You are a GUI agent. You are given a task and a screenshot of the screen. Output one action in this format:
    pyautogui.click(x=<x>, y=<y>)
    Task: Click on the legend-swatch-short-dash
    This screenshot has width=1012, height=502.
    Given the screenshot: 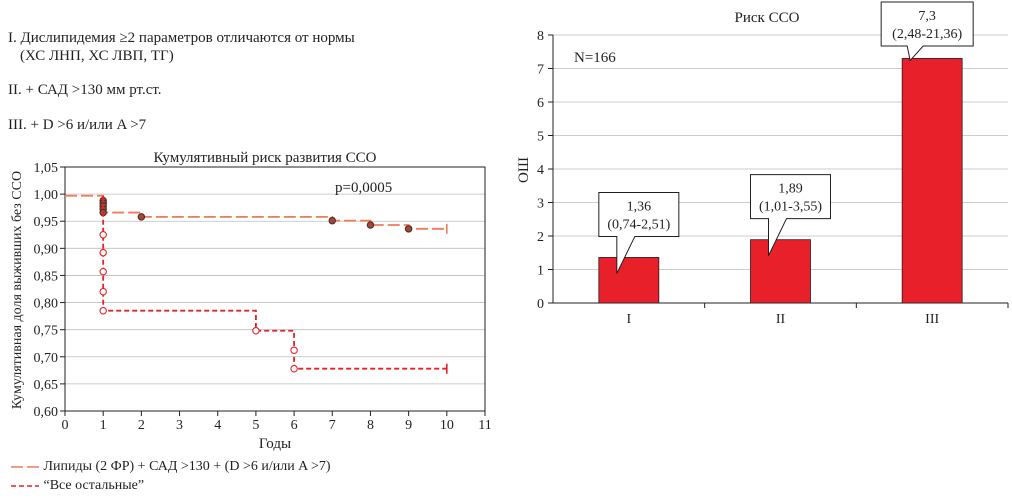 What is the action you would take?
    pyautogui.click(x=25, y=485)
    